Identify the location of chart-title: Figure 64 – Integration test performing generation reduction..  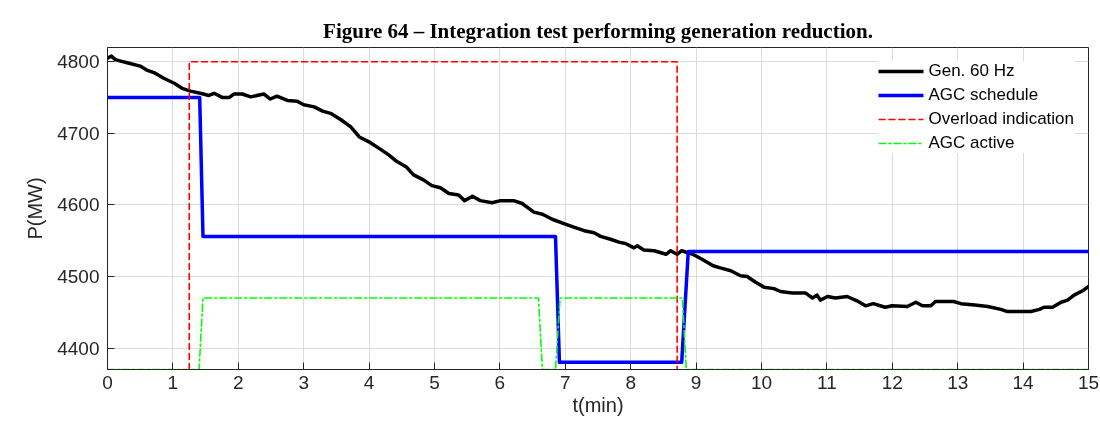
(598, 30).